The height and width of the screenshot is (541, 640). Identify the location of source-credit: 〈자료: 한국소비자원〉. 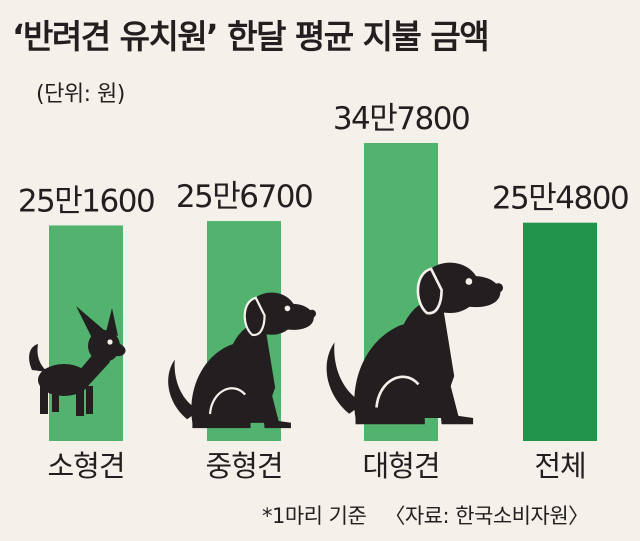
(486, 516).